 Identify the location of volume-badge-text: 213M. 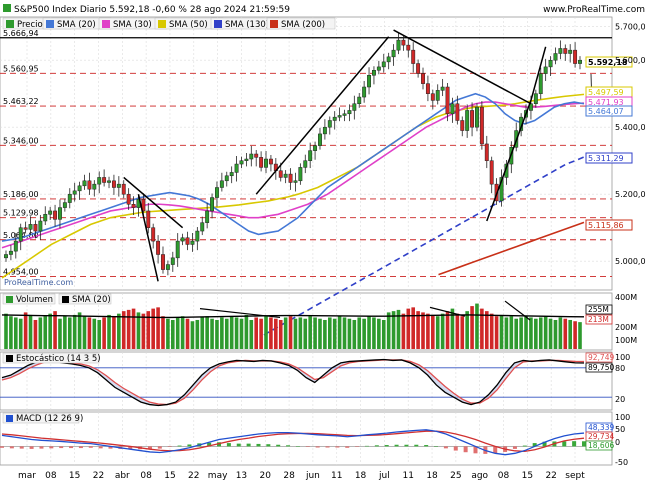
(598, 319).